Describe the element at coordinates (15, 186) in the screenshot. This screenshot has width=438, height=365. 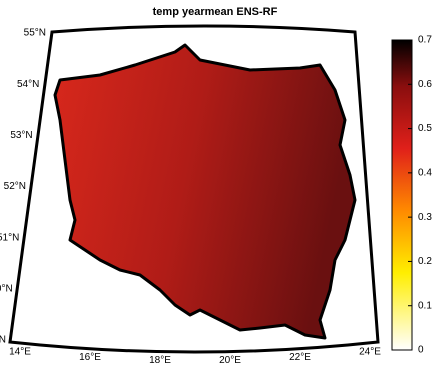
I see `lat-label: 52°N` at that location.